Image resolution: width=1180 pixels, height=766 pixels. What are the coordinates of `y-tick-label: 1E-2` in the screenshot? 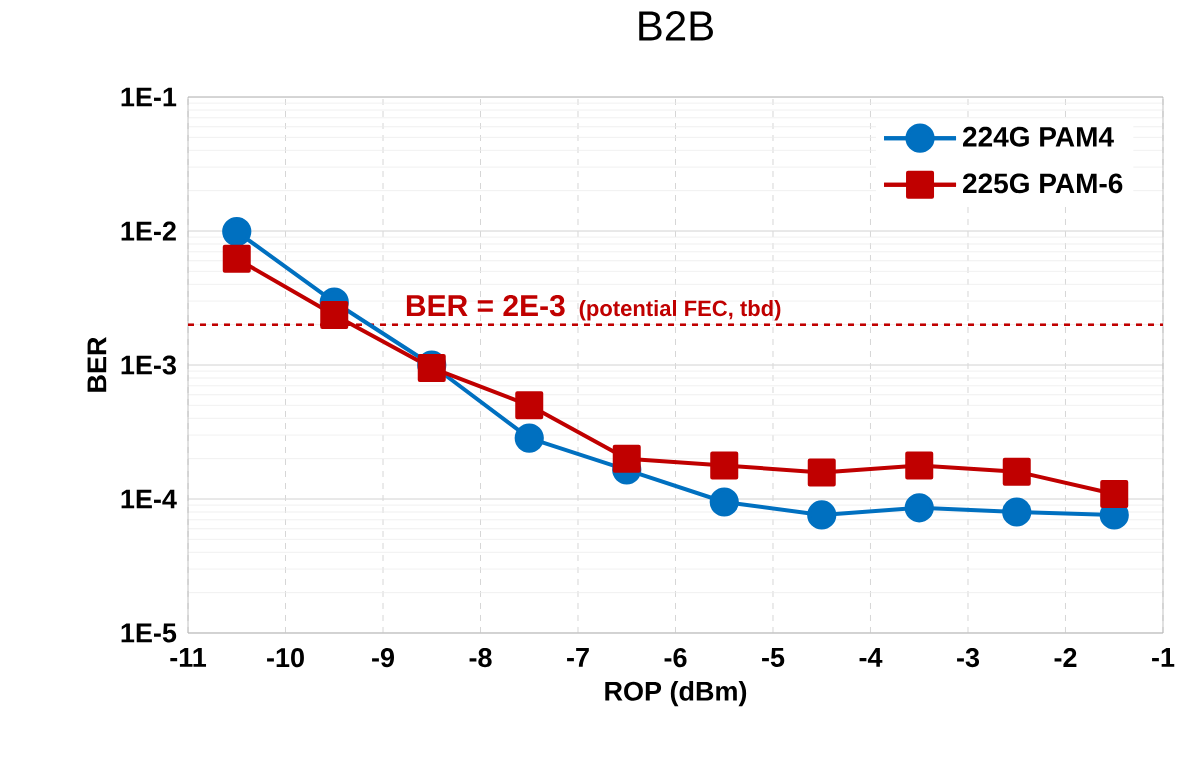 It's located at (148, 231).